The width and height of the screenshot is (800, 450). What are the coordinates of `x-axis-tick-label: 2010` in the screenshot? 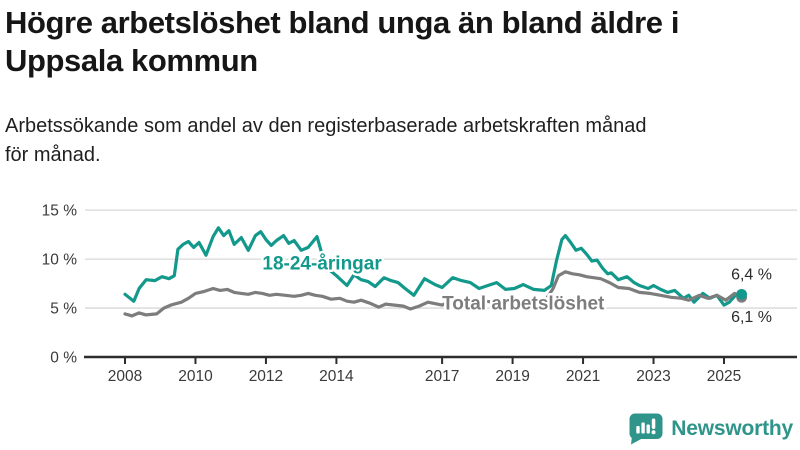 It's located at (195, 376).